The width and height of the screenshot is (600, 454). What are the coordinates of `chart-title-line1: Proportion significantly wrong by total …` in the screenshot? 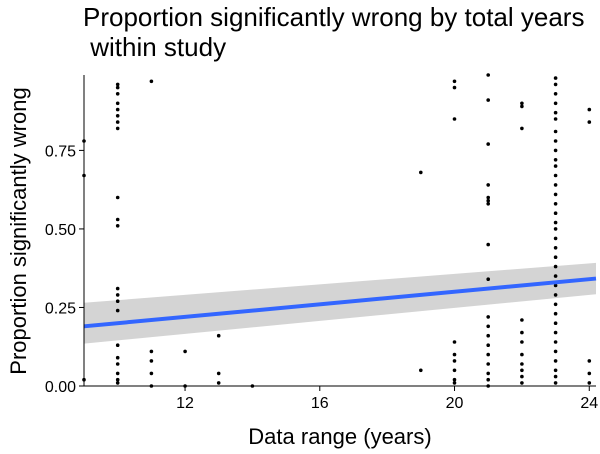 It's located at (333, 17).